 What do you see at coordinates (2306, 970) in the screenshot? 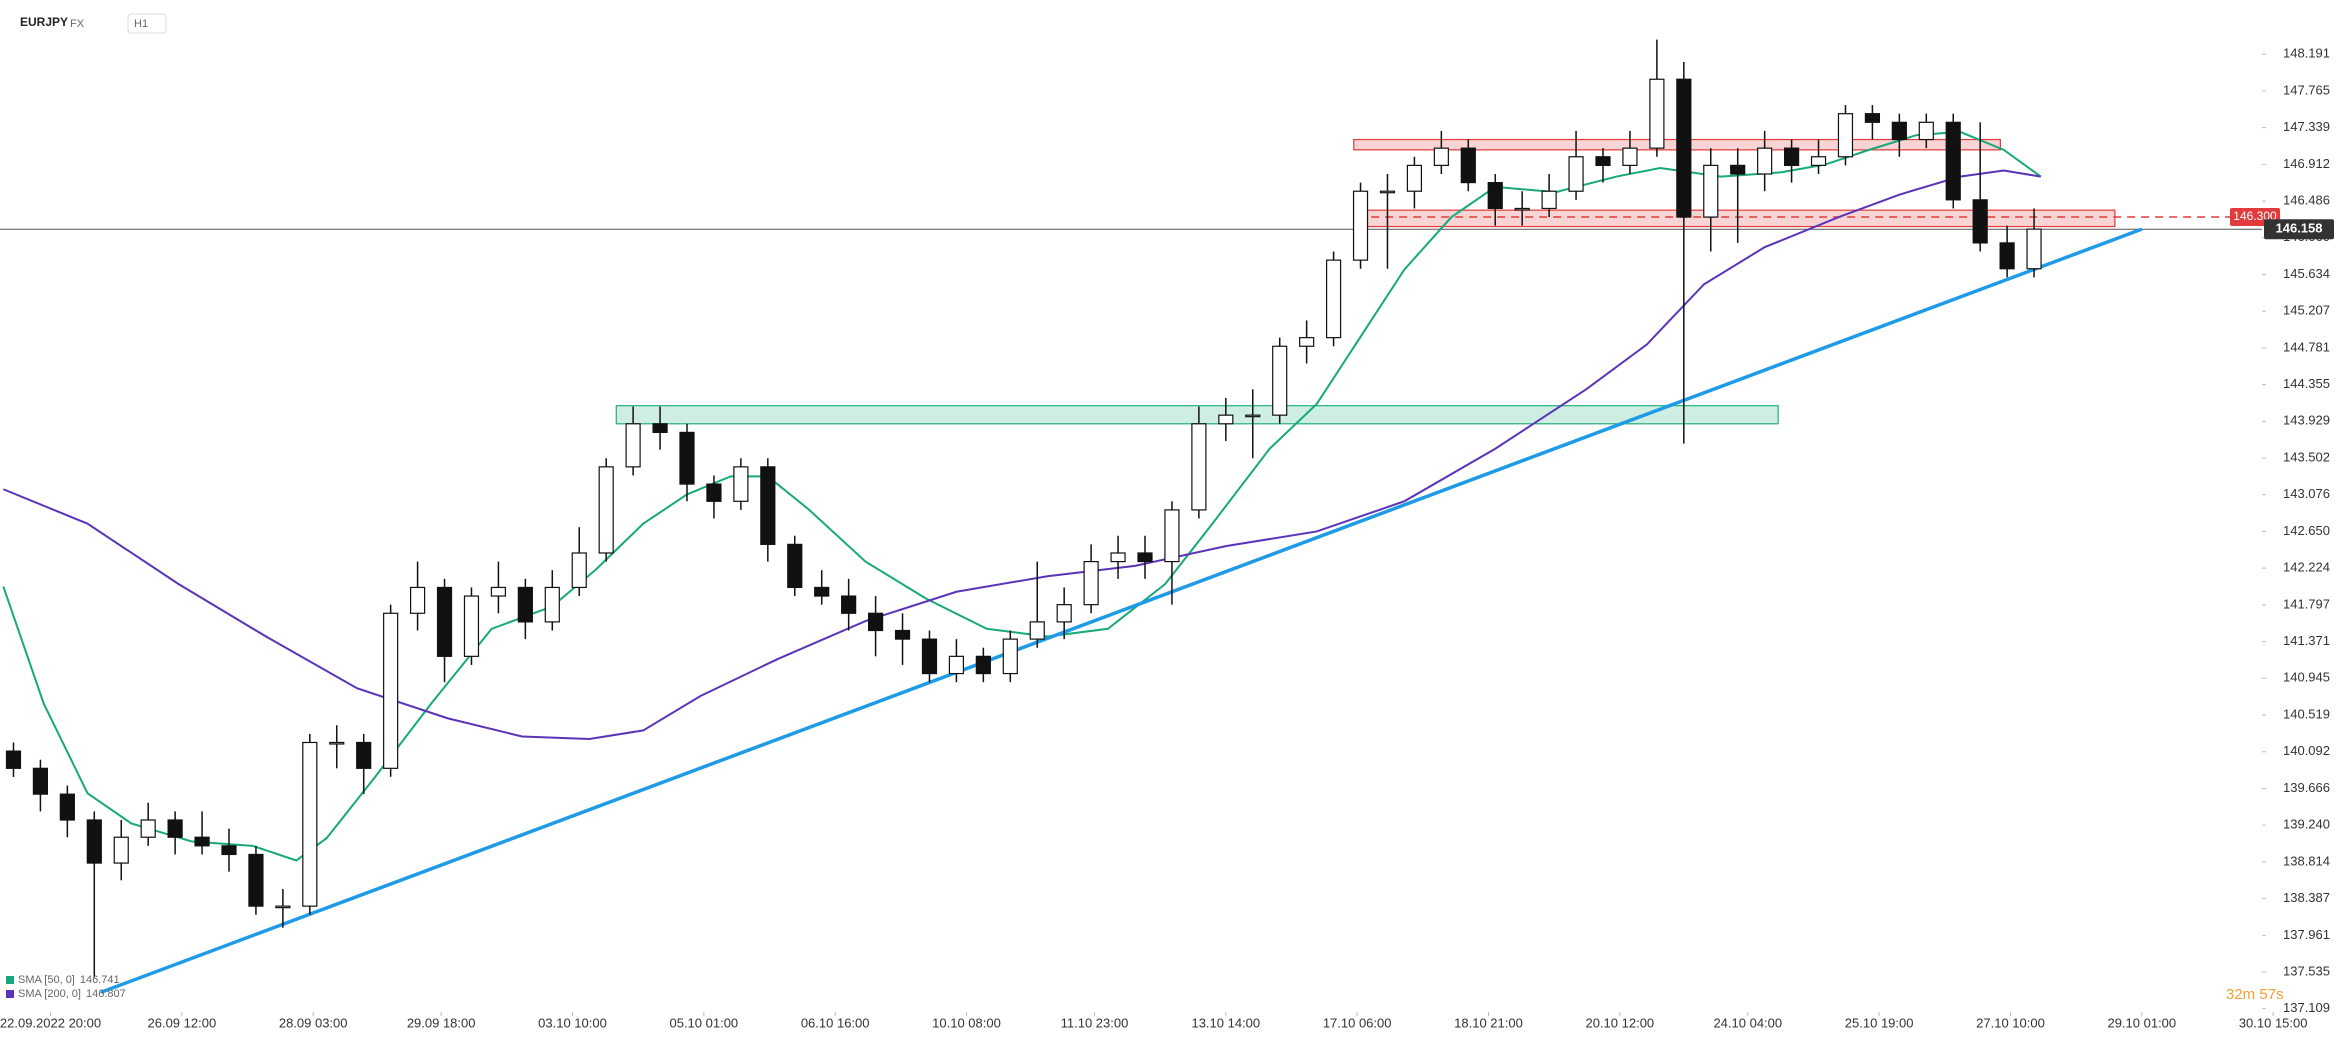
I see `y-tick-label: 137.535` at bounding box center [2306, 970].